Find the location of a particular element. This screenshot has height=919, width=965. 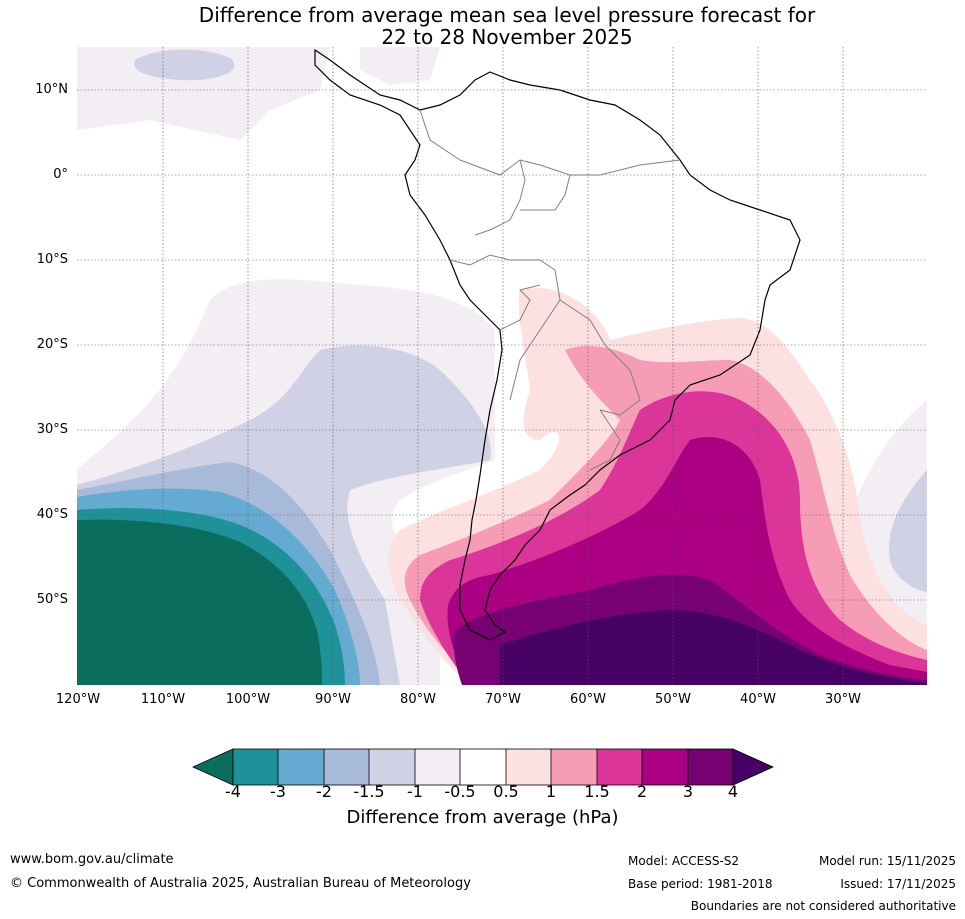

lon-label-50w: 50°W is located at coordinates (673, 699).